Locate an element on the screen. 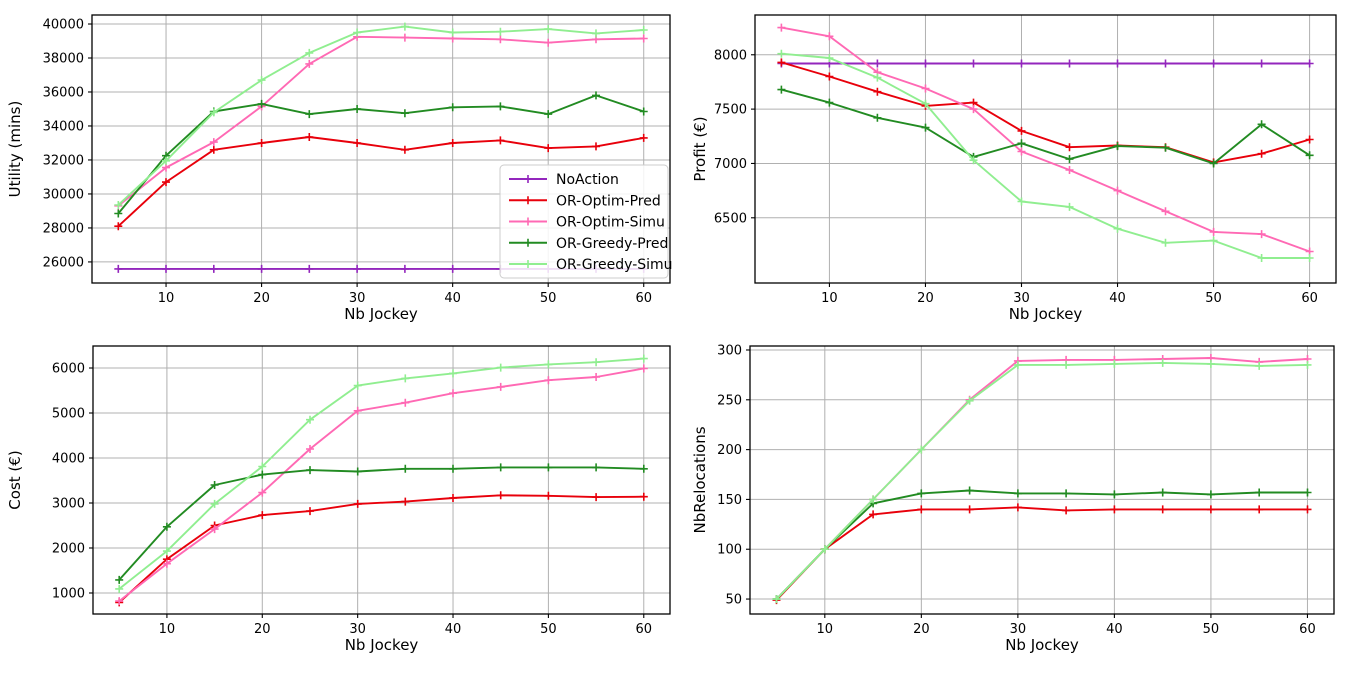  y-tick-label: 150 is located at coordinates (729, 500).